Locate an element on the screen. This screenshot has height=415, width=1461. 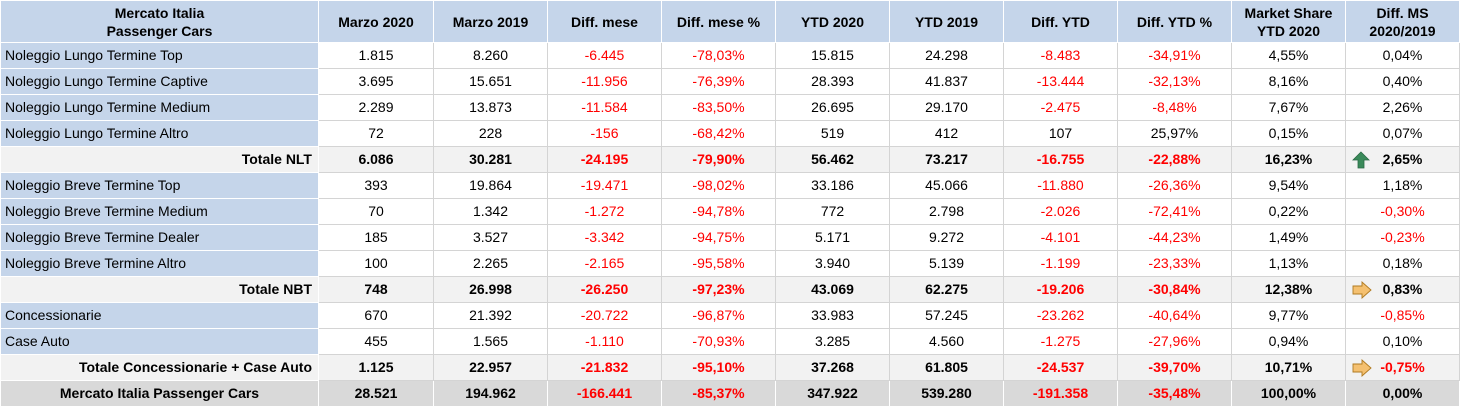
table-cell: -0,23% is located at coordinates (1402, 237).